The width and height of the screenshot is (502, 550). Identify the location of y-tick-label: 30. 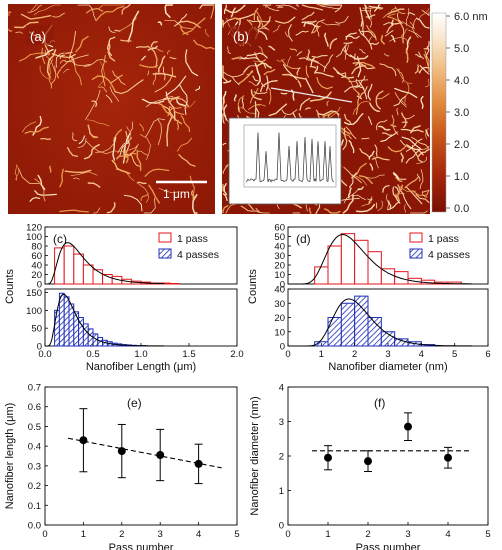
(279, 256).